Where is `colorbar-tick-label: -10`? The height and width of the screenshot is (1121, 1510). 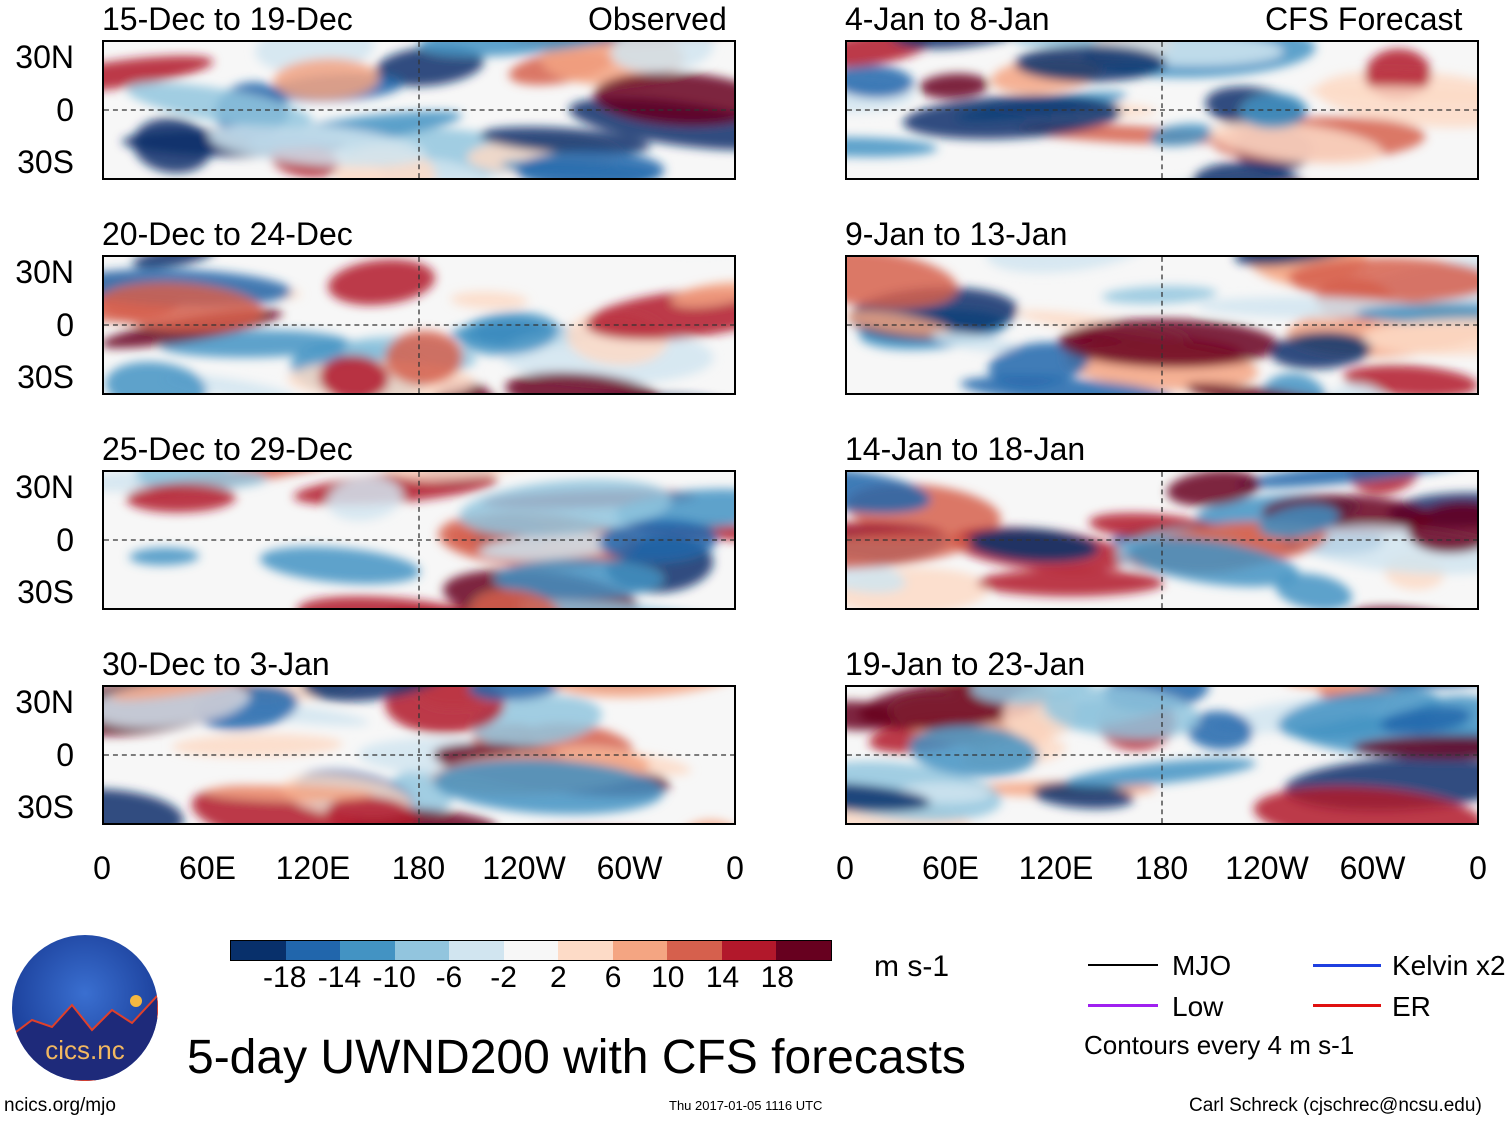
colorbar-tick-label: -10 is located at coordinates (394, 977).